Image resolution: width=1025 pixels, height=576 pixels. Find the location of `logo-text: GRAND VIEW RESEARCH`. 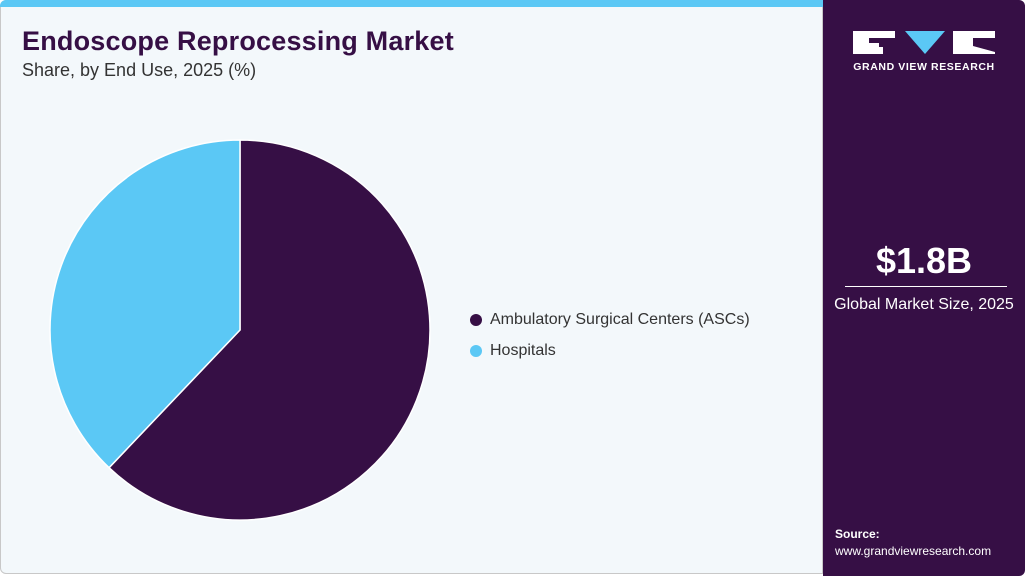

logo-text: GRAND VIEW RESEARCH is located at coordinates (924, 67).